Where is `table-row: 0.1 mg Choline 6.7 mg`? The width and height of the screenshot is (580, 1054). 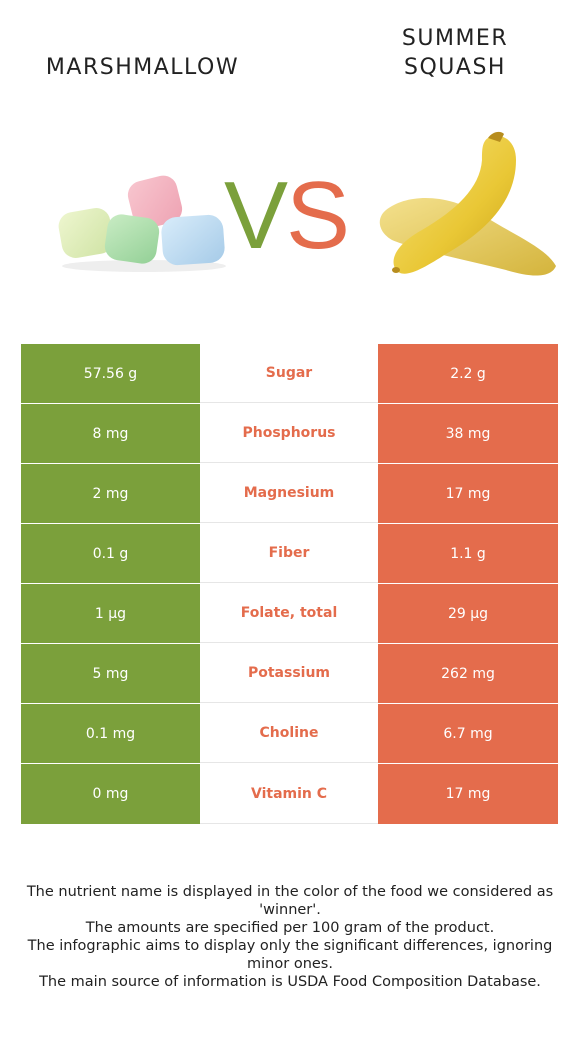
table-row: 0.1 mg Choline 6.7 mg is located at coordinates (289, 734).